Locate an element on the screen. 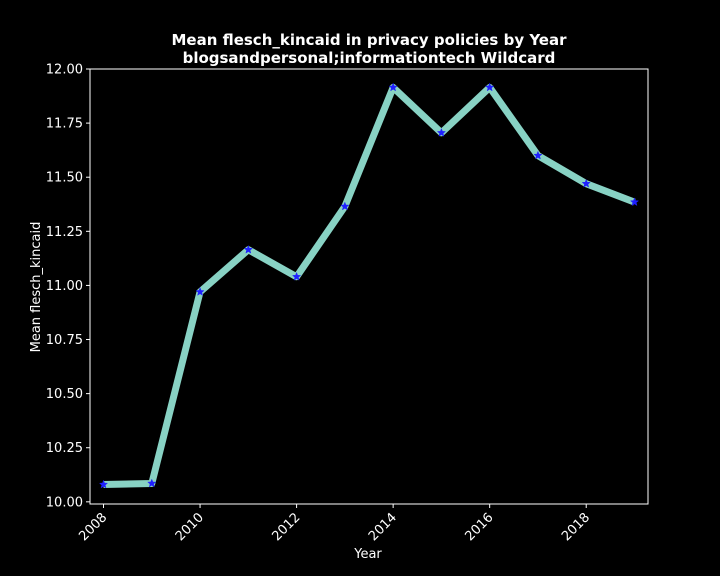  y-tick-label-4: 11.00 is located at coordinates (64, 286).